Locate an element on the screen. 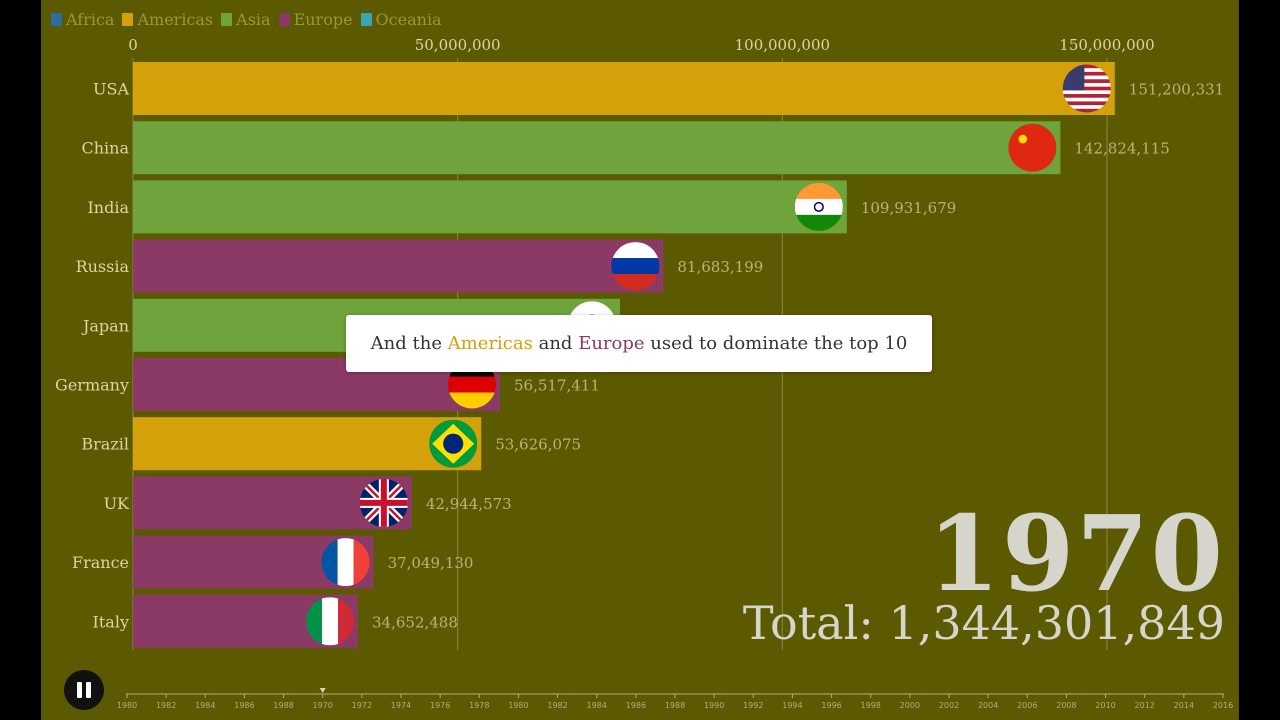 The image size is (1280, 720). timeline-tick-label: 1974 is located at coordinates (401, 705).